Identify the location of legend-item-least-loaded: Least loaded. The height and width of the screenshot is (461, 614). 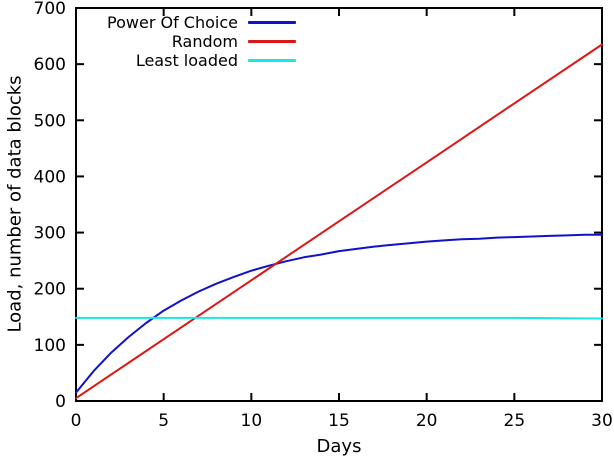
(183, 60).